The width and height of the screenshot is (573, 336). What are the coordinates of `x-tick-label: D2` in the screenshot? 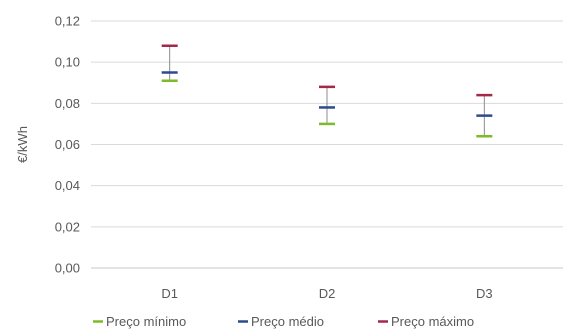 It's located at (327, 293).